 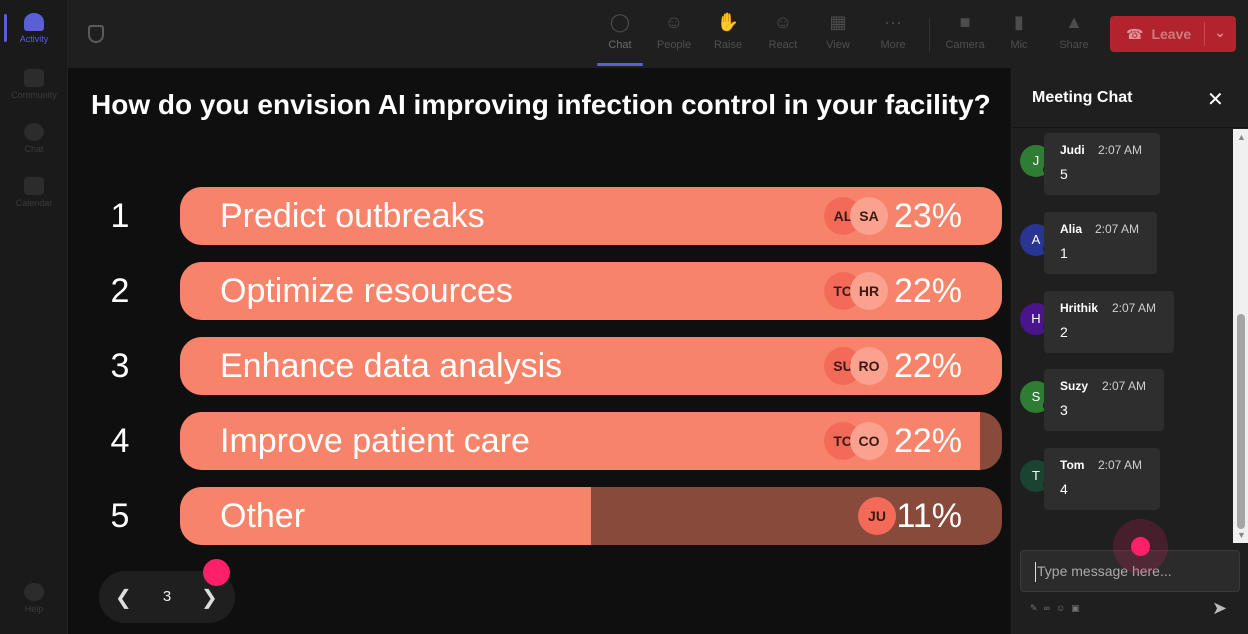 What do you see at coordinates (385, 516) in the screenshot?
I see `result-bar-fill` at bounding box center [385, 516].